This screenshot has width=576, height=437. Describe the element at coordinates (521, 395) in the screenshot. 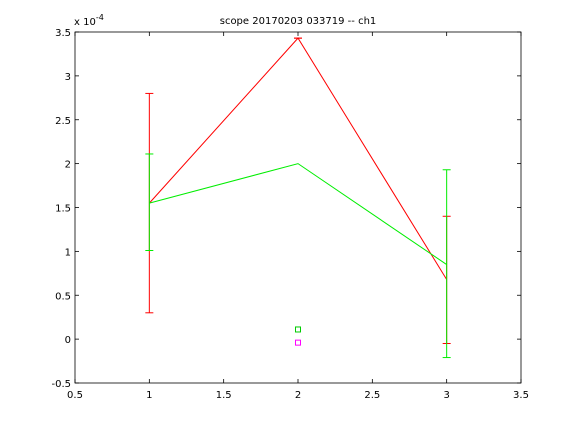

I see `x-tick-label: 3.5` at that location.